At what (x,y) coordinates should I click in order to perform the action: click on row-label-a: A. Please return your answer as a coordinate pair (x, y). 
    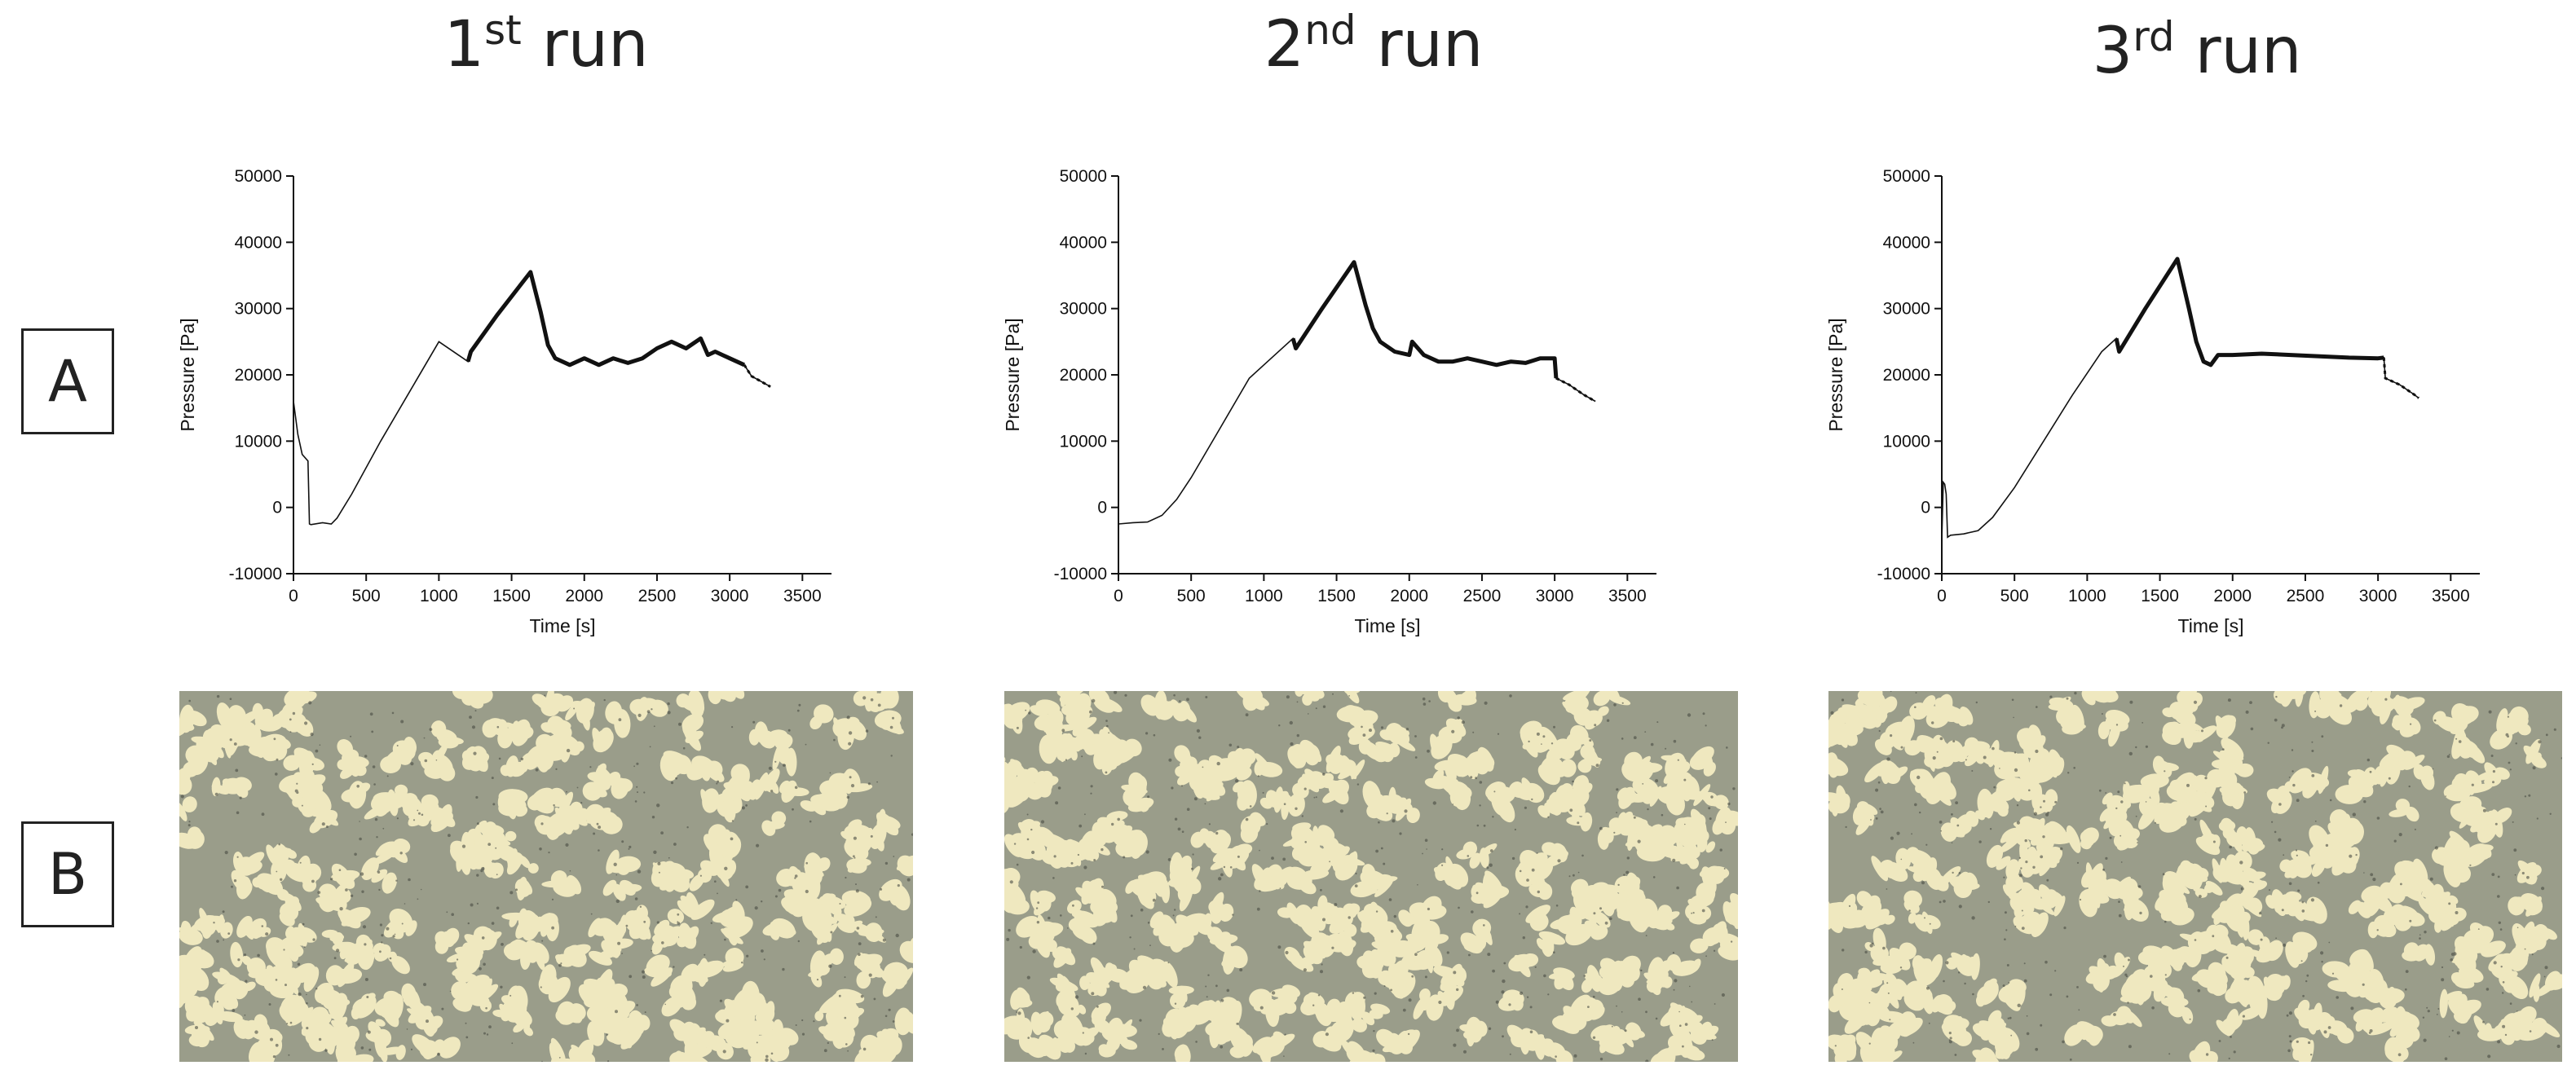
    Looking at the image, I should click on (67, 381).